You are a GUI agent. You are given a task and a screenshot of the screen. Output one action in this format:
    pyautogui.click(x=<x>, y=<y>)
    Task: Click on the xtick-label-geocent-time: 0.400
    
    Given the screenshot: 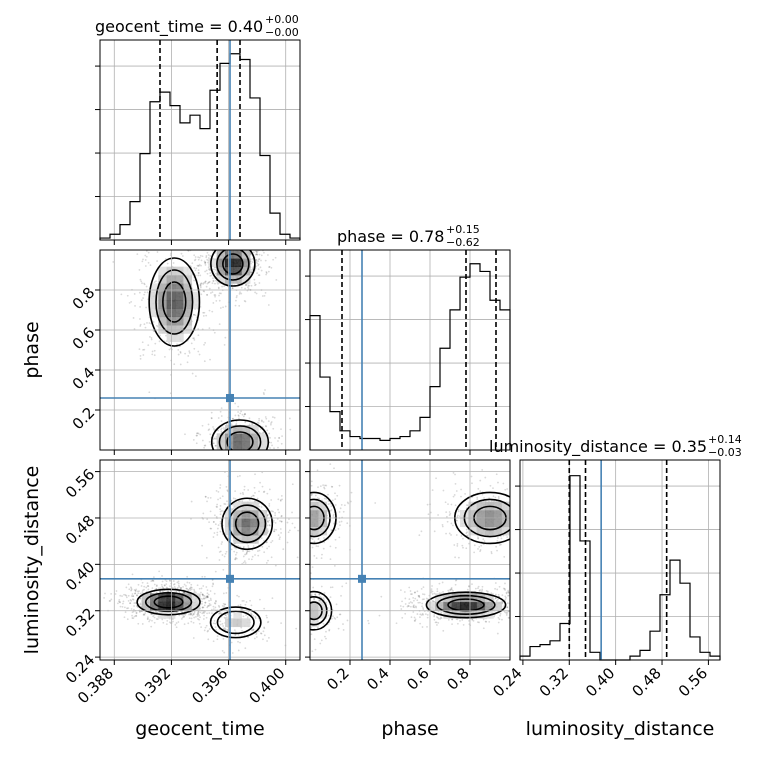 What is the action you would take?
    pyautogui.click(x=266, y=685)
    